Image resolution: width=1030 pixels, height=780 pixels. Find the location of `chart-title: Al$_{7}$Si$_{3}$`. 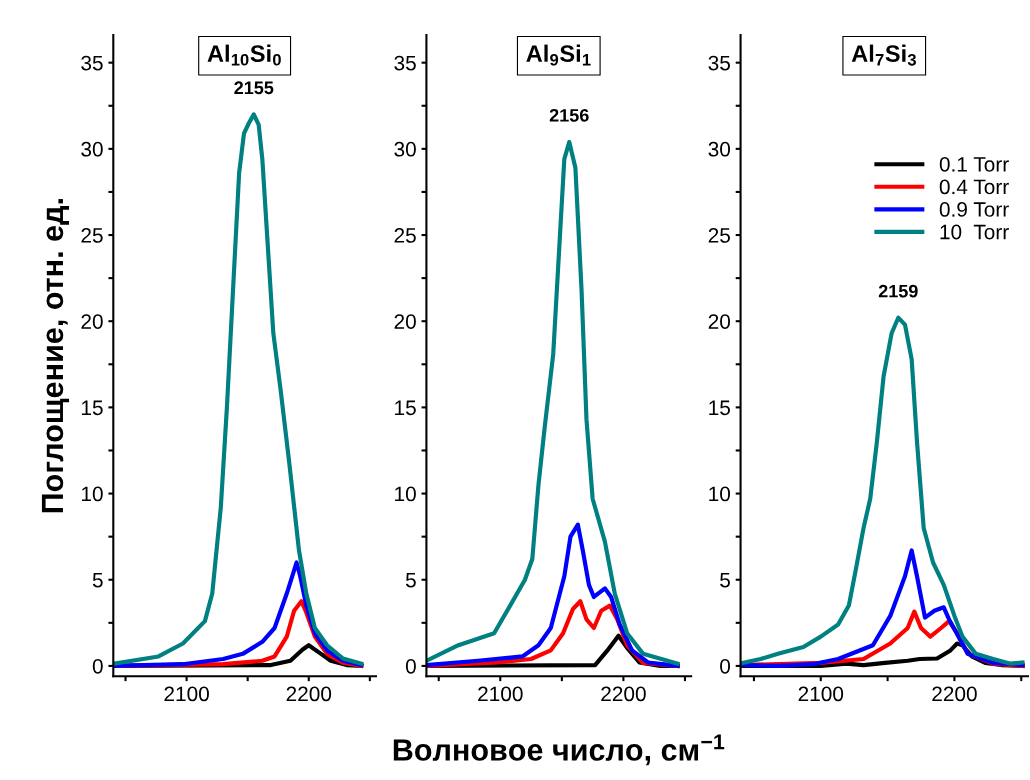

chart-title: Al$_{7}$Si$_{3}$ is located at coordinates (883, 55).